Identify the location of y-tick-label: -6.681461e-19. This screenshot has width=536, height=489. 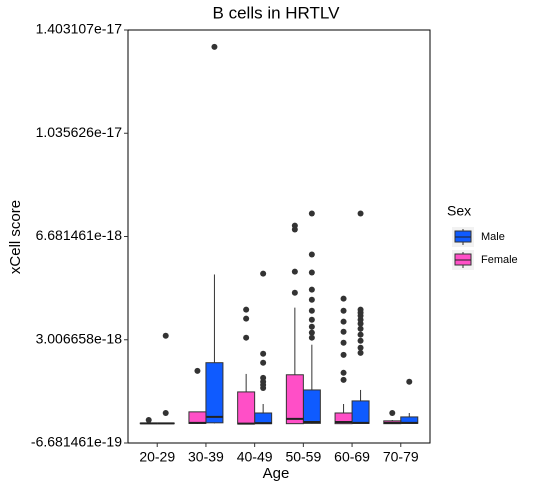
(76, 442).